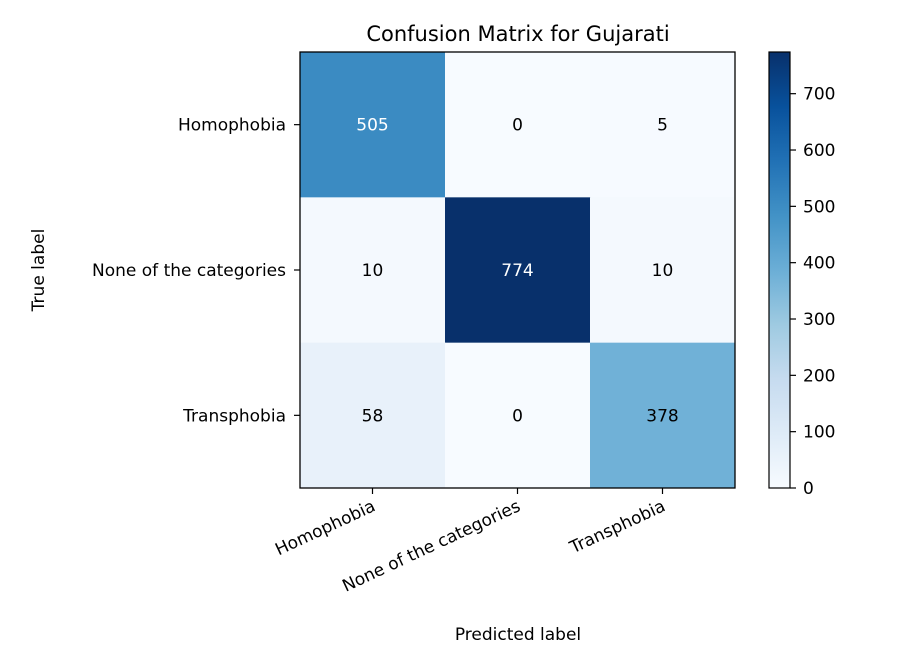 The image size is (901, 672). I want to click on heatmap-cell-r1-c2, so click(663, 270).